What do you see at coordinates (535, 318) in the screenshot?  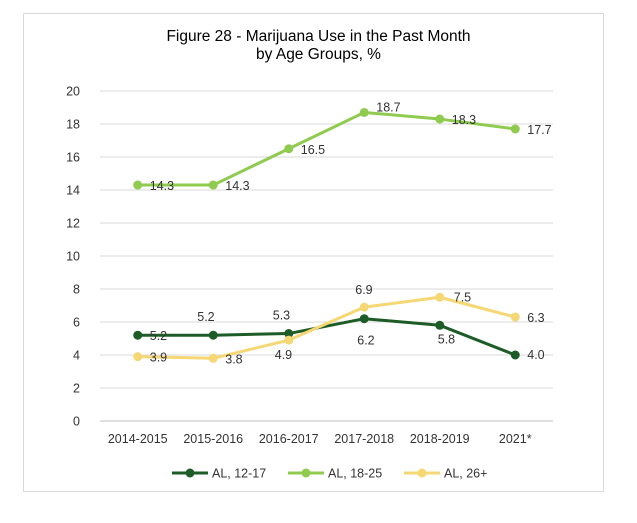 I see `data-label: 6.3` at bounding box center [535, 318].